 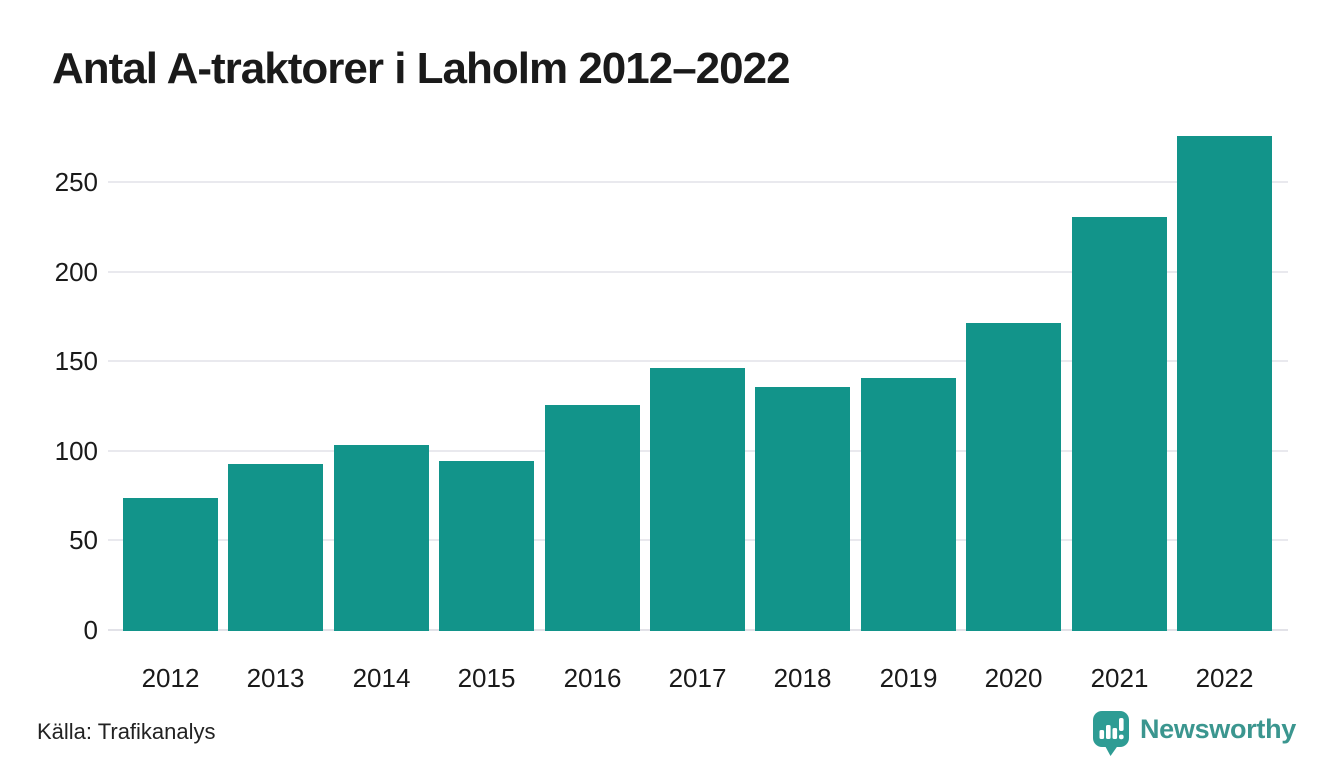 What do you see at coordinates (486, 546) in the screenshot?
I see `bar-2015` at bounding box center [486, 546].